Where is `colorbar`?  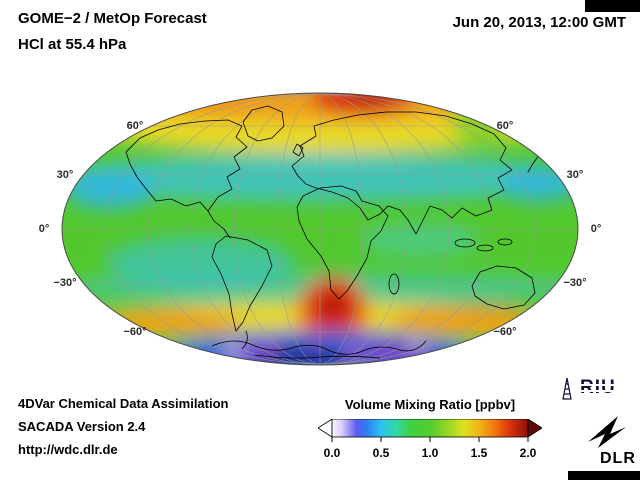
colorbar is located at coordinates (430, 430).